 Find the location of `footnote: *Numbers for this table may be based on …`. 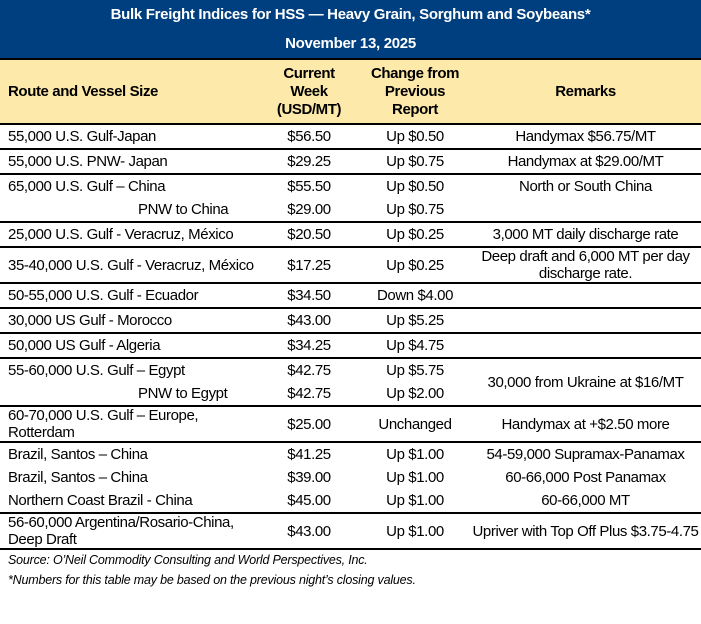

footnote: *Numbers for this table may be based on … is located at coordinates (212, 580).